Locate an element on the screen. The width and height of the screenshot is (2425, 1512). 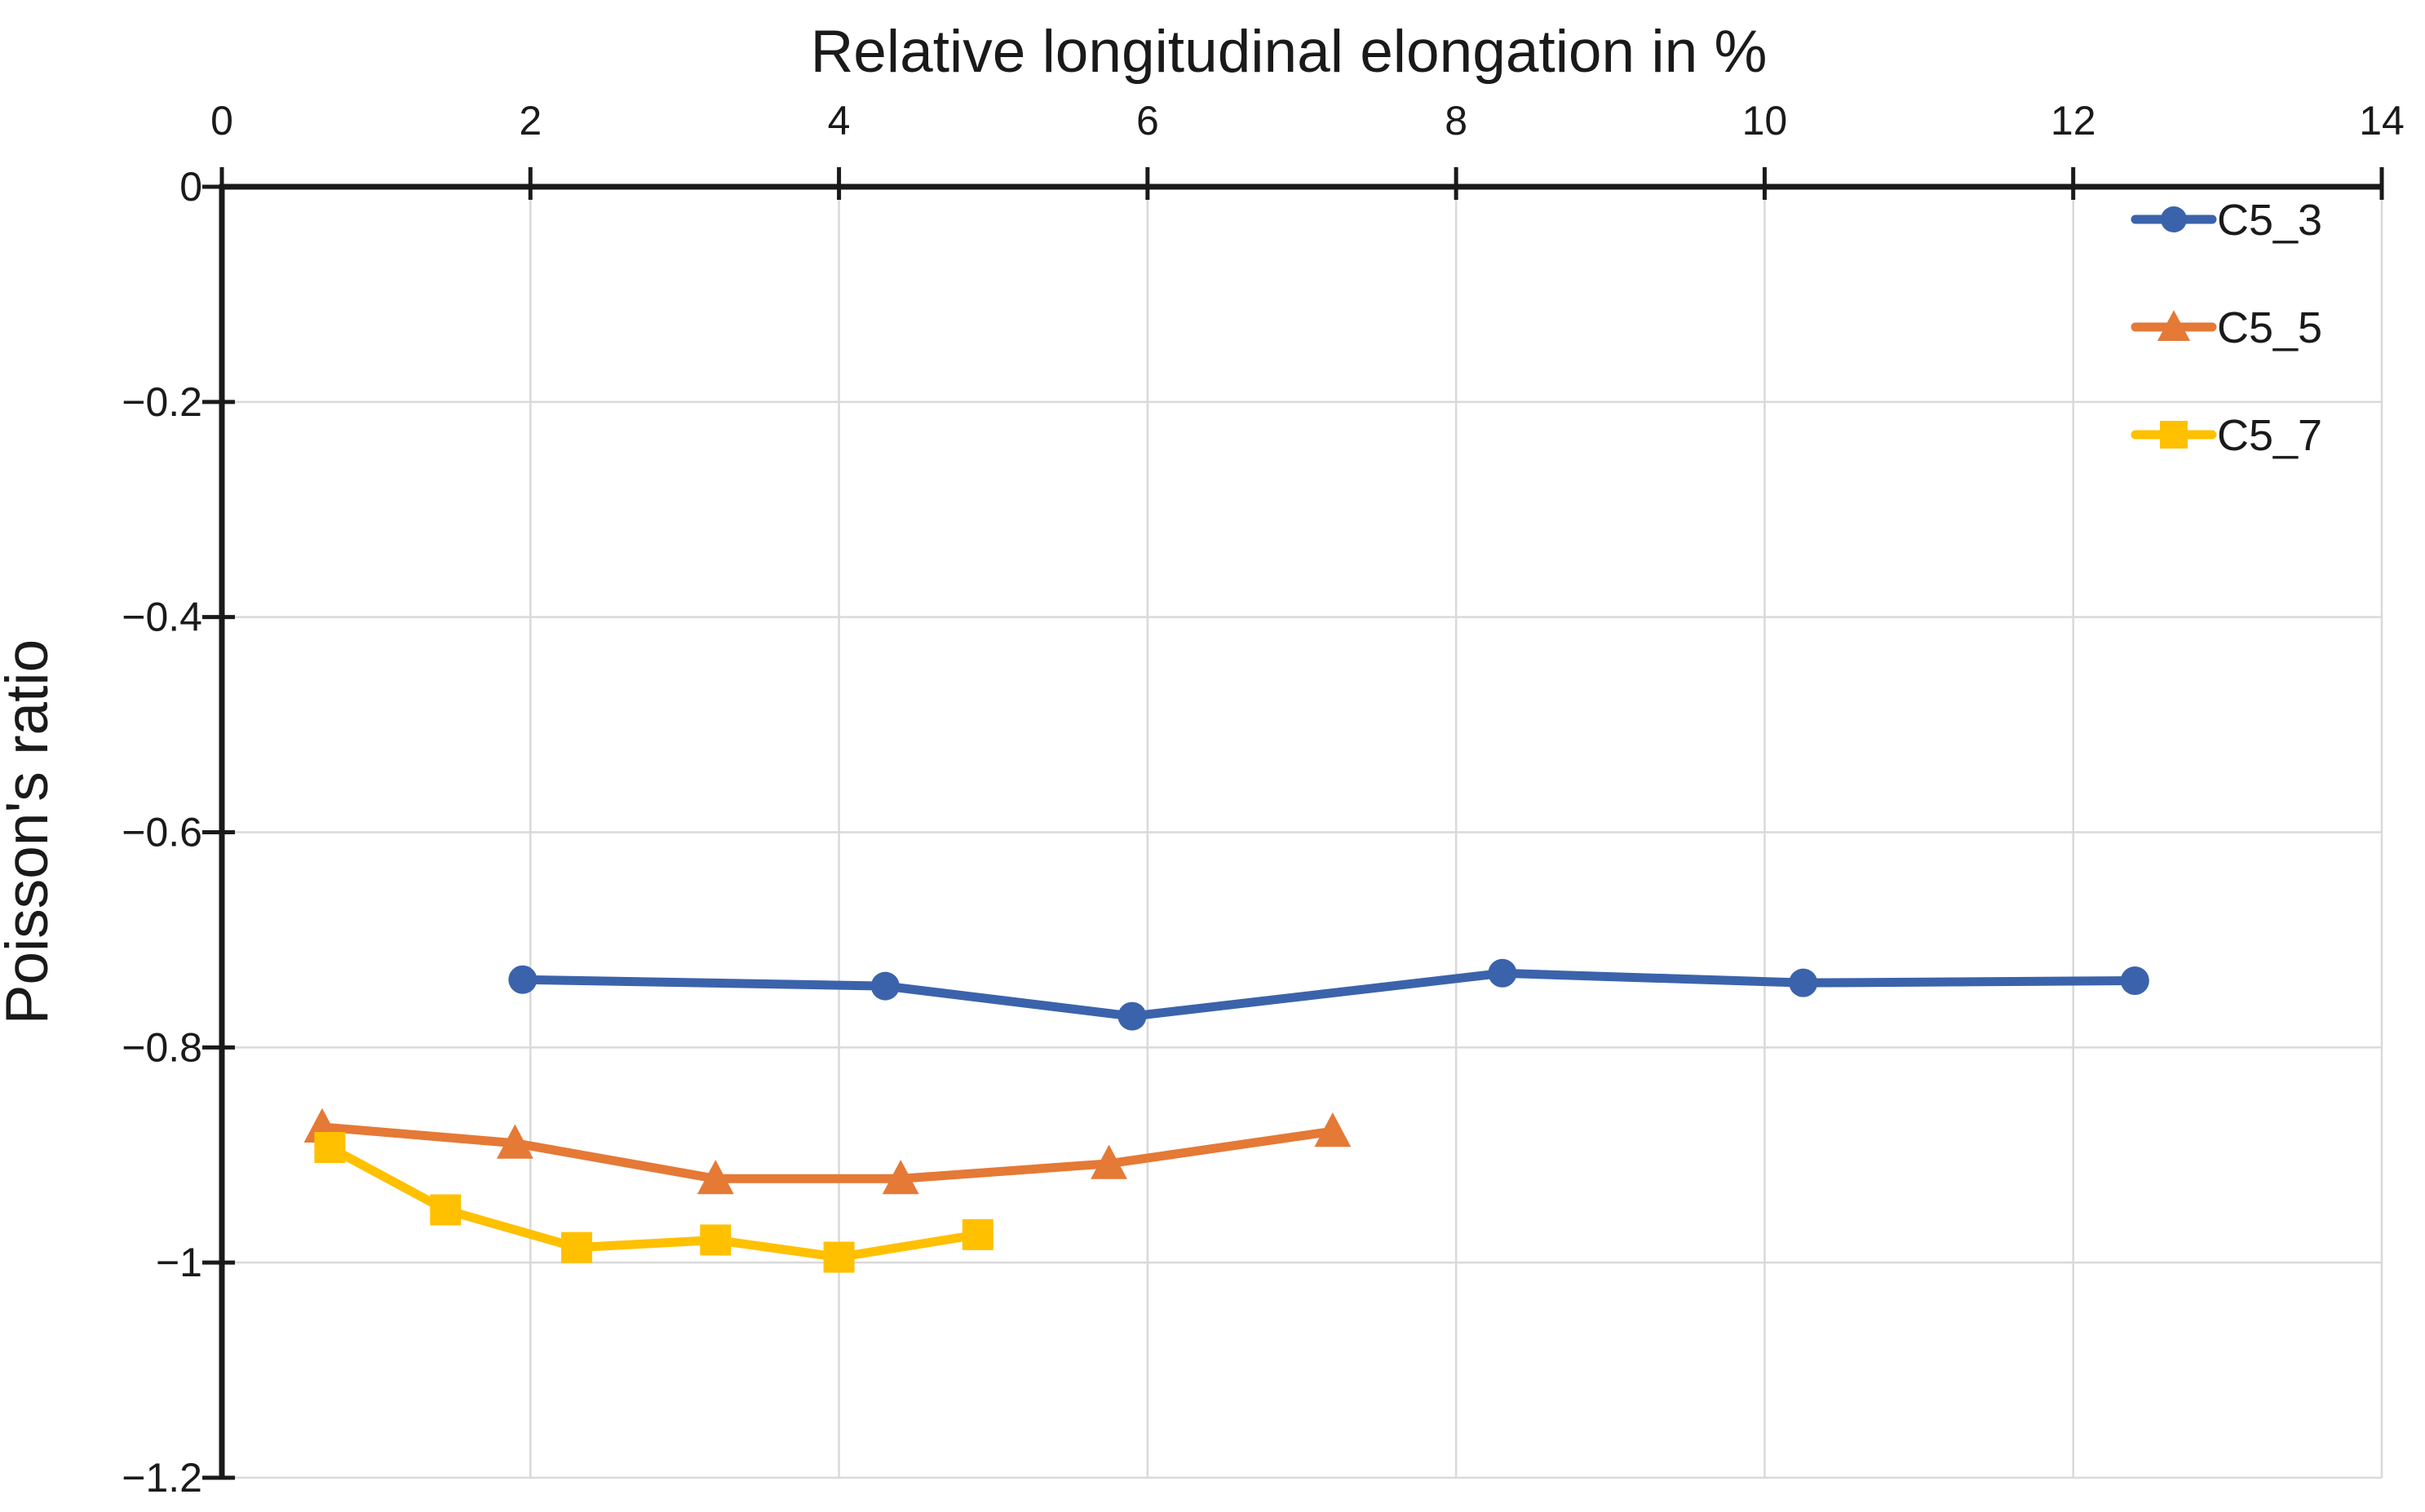
x-tick-label: 12 is located at coordinates (2073, 121).